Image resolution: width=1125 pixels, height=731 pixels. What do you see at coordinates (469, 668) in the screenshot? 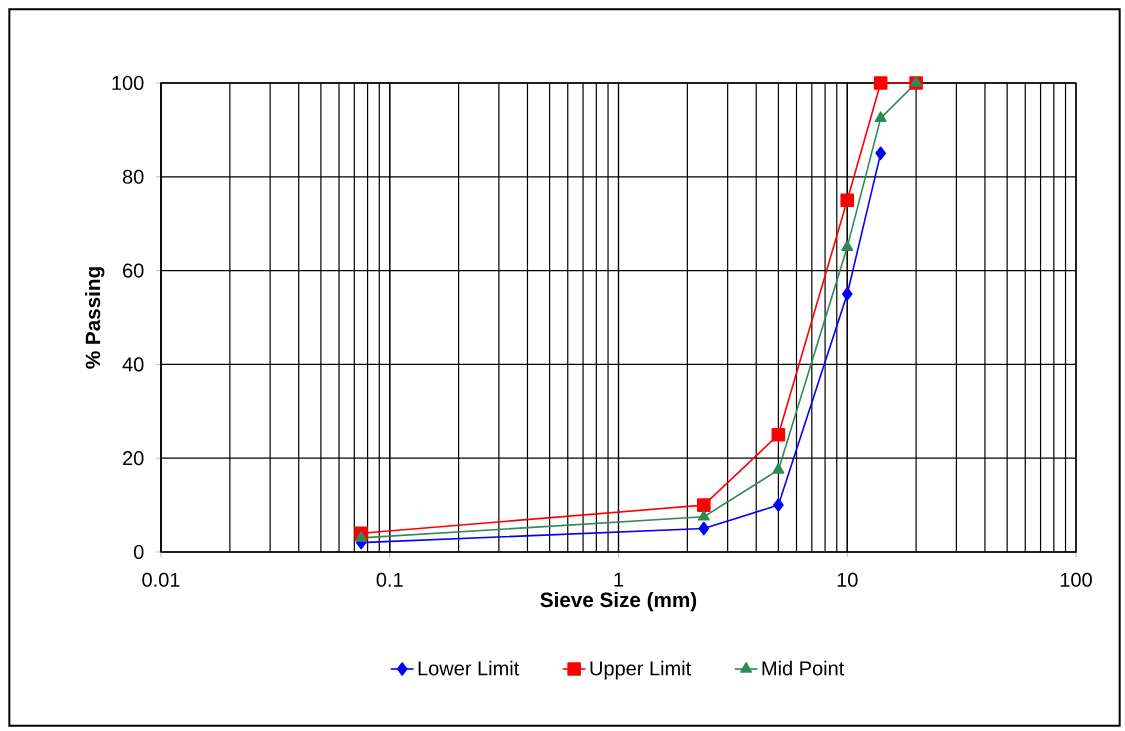
I see `legend-label: Lower Limit` at bounding box center [469, 668].